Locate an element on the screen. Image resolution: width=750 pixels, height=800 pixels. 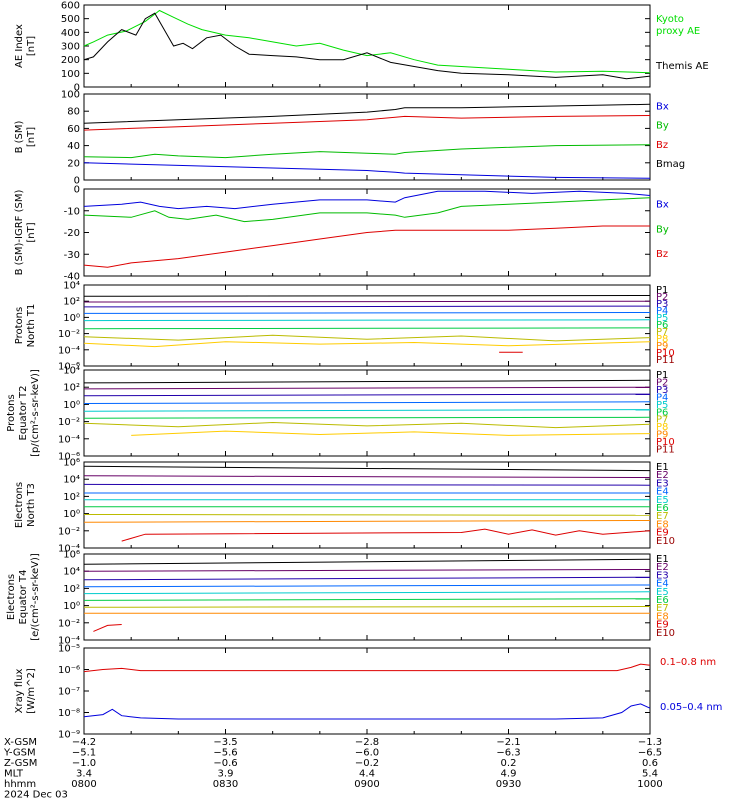
legend-entry: P5 is located at coordinates (662, 405).